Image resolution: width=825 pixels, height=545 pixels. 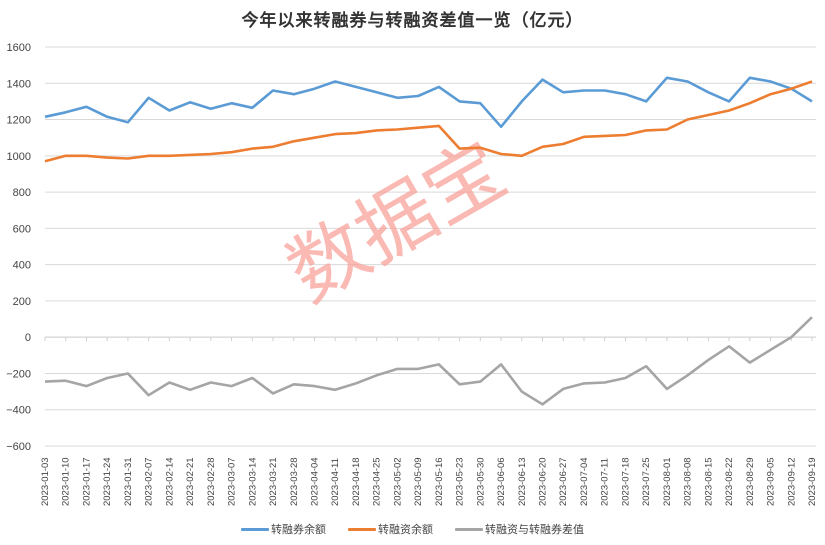 What do you see at coordinates (750, 481) in the screenshot?
I see `x-tick-label: 2023-08-29` at bounding box center [750, 481].